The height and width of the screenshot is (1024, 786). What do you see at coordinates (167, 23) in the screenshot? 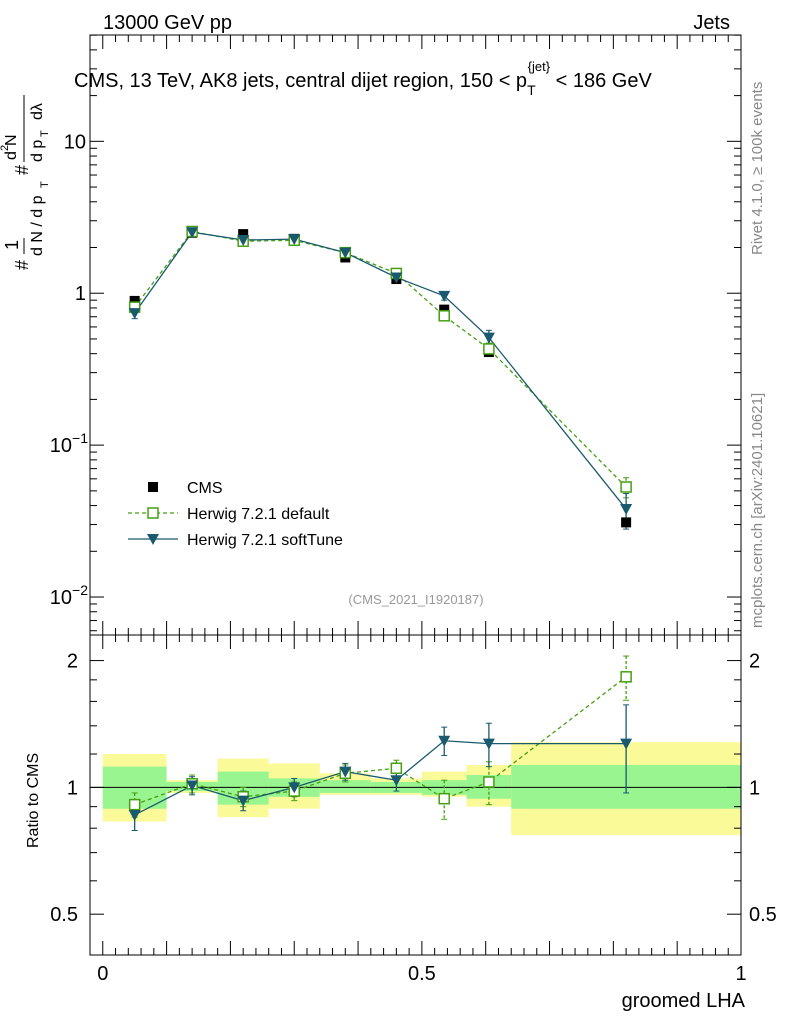
I see `header-left: 13000 GeV pp` at bounding box center [167, 23].